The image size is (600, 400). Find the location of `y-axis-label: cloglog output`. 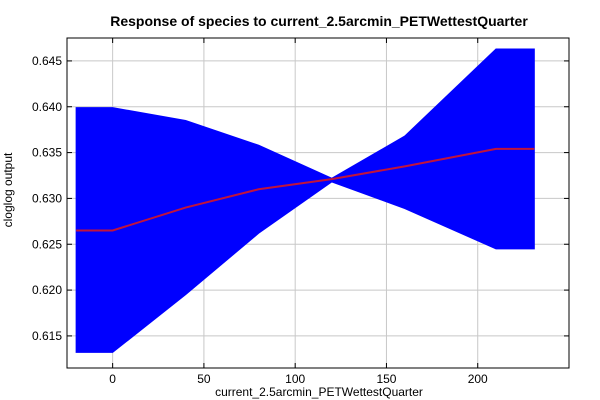

y-axis-label: cloglog output is located at coordinates (8, 189).